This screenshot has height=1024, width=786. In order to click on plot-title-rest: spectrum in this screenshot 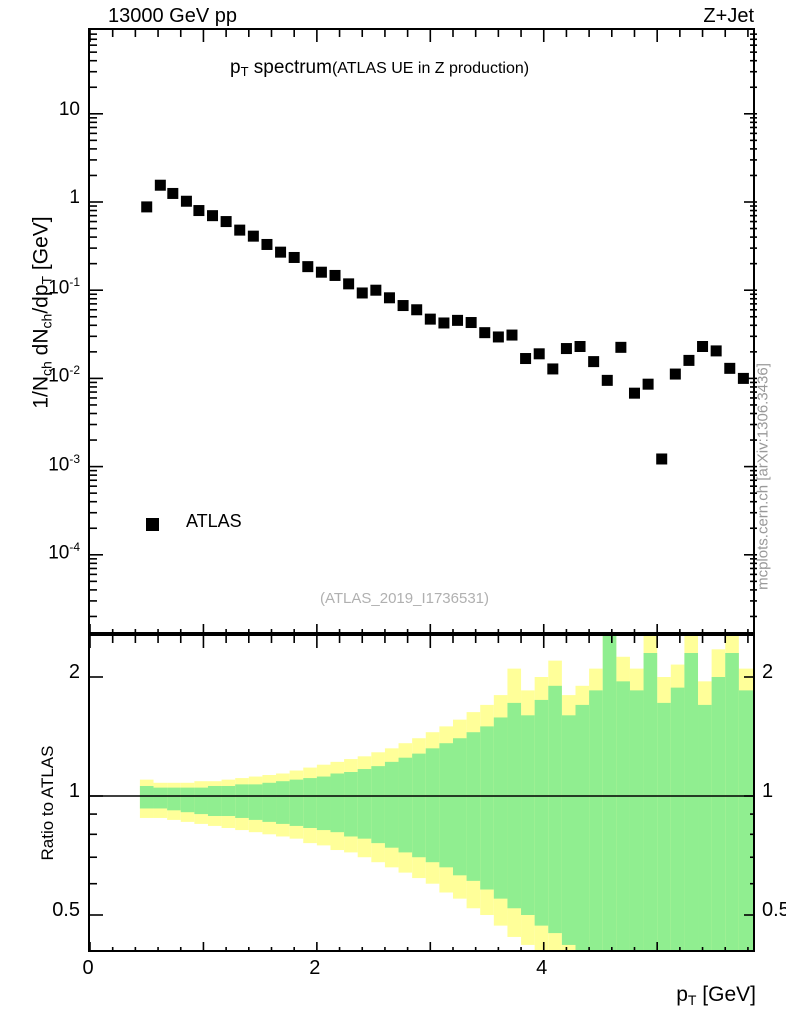, I will do `click(290, 67)`.